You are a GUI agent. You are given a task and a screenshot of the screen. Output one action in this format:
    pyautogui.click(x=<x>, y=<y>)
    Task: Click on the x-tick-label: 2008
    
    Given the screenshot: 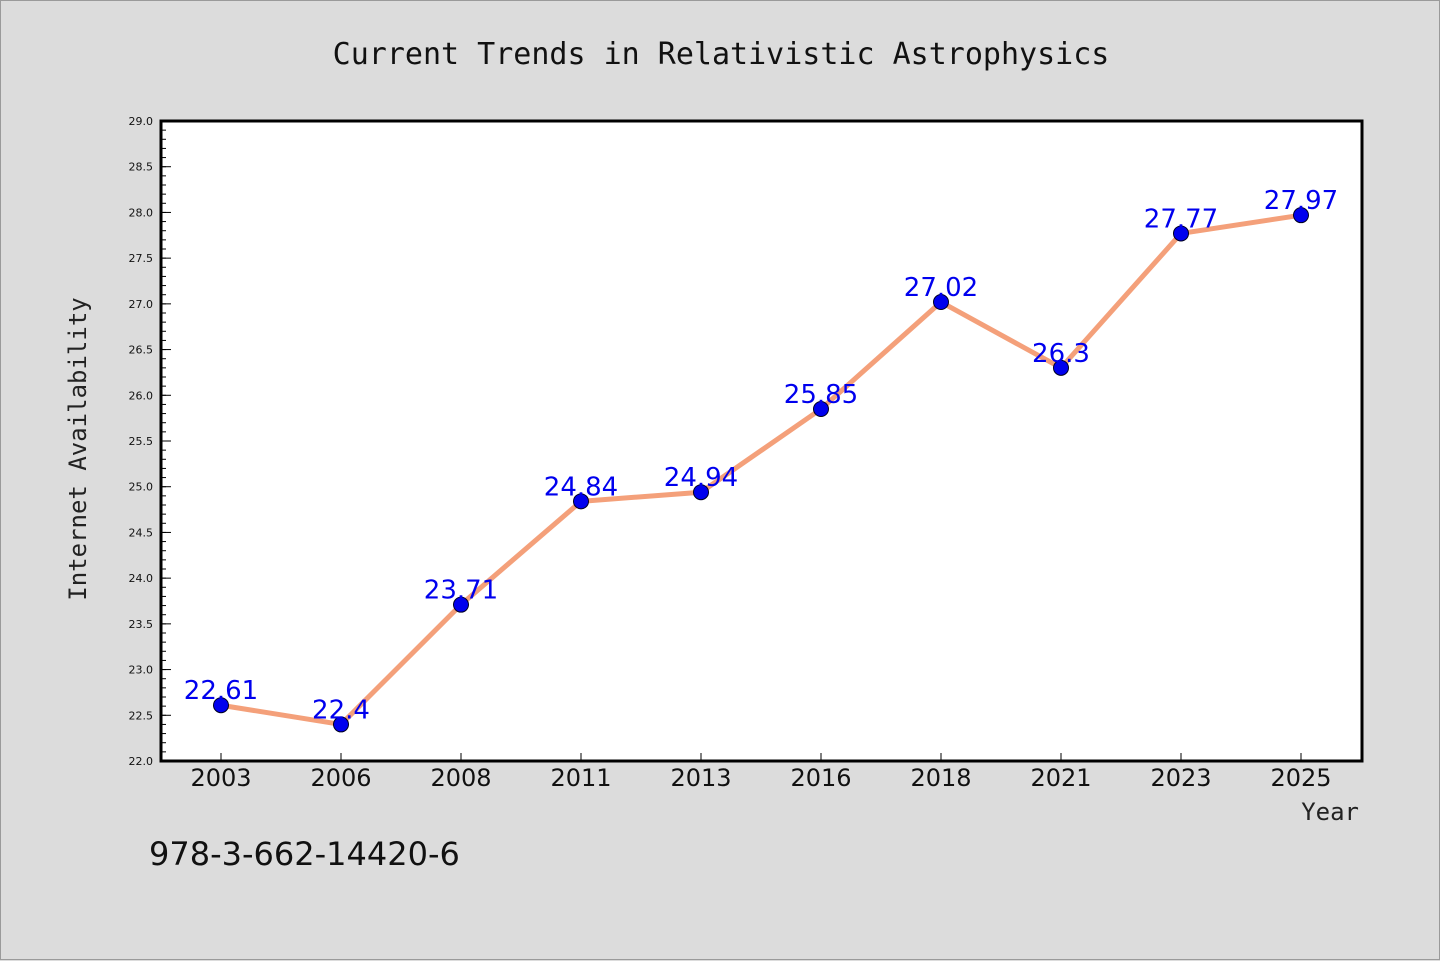 What is the action you would take?
    pyautogui.click(x=460, y=778)
    